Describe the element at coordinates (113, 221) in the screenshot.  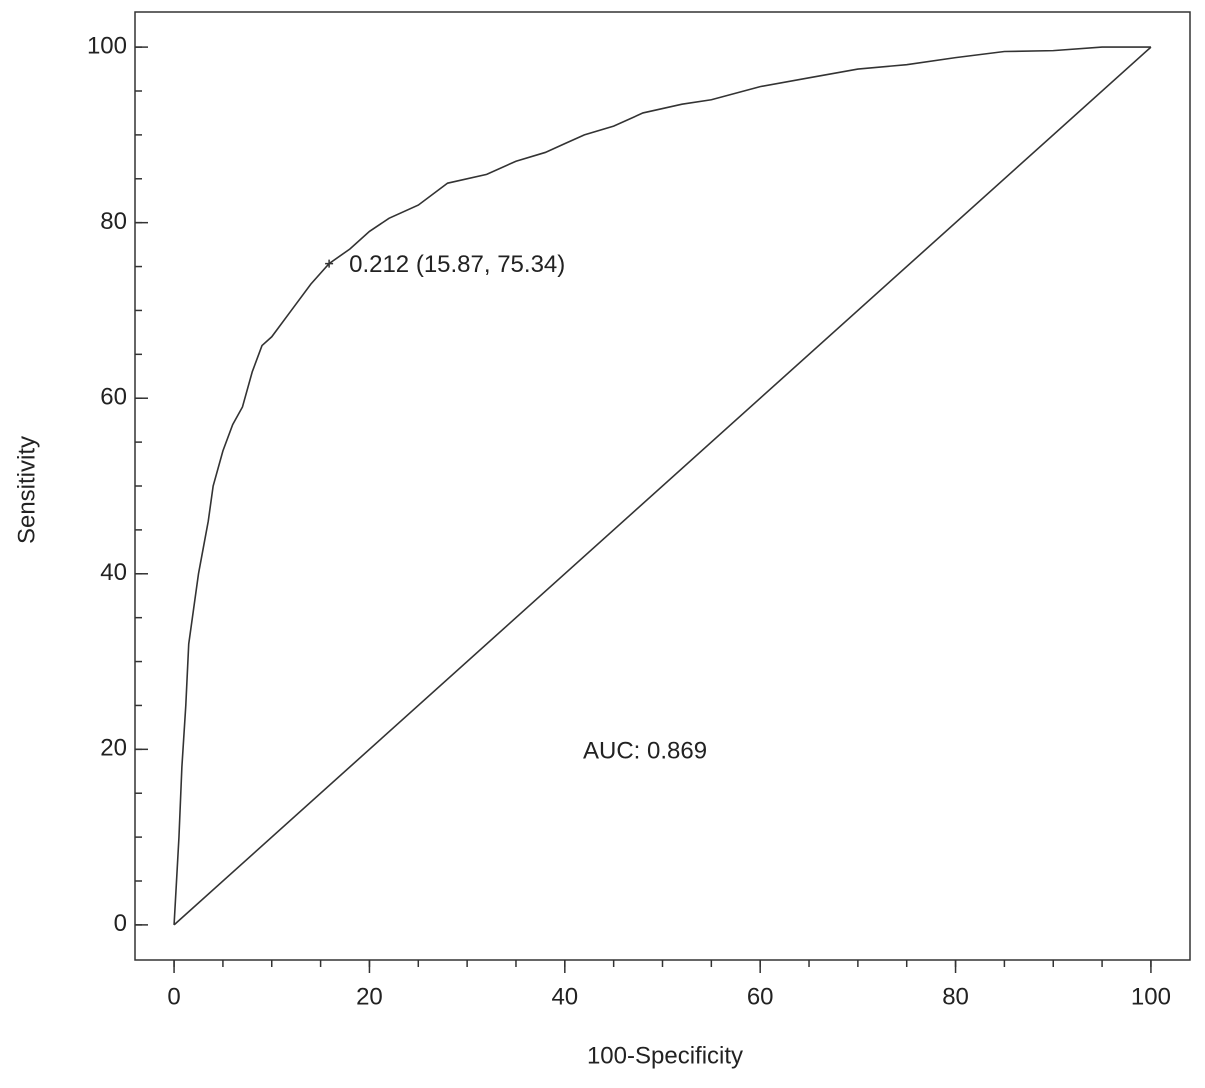
I see `y-tick-label: 80` at that location.